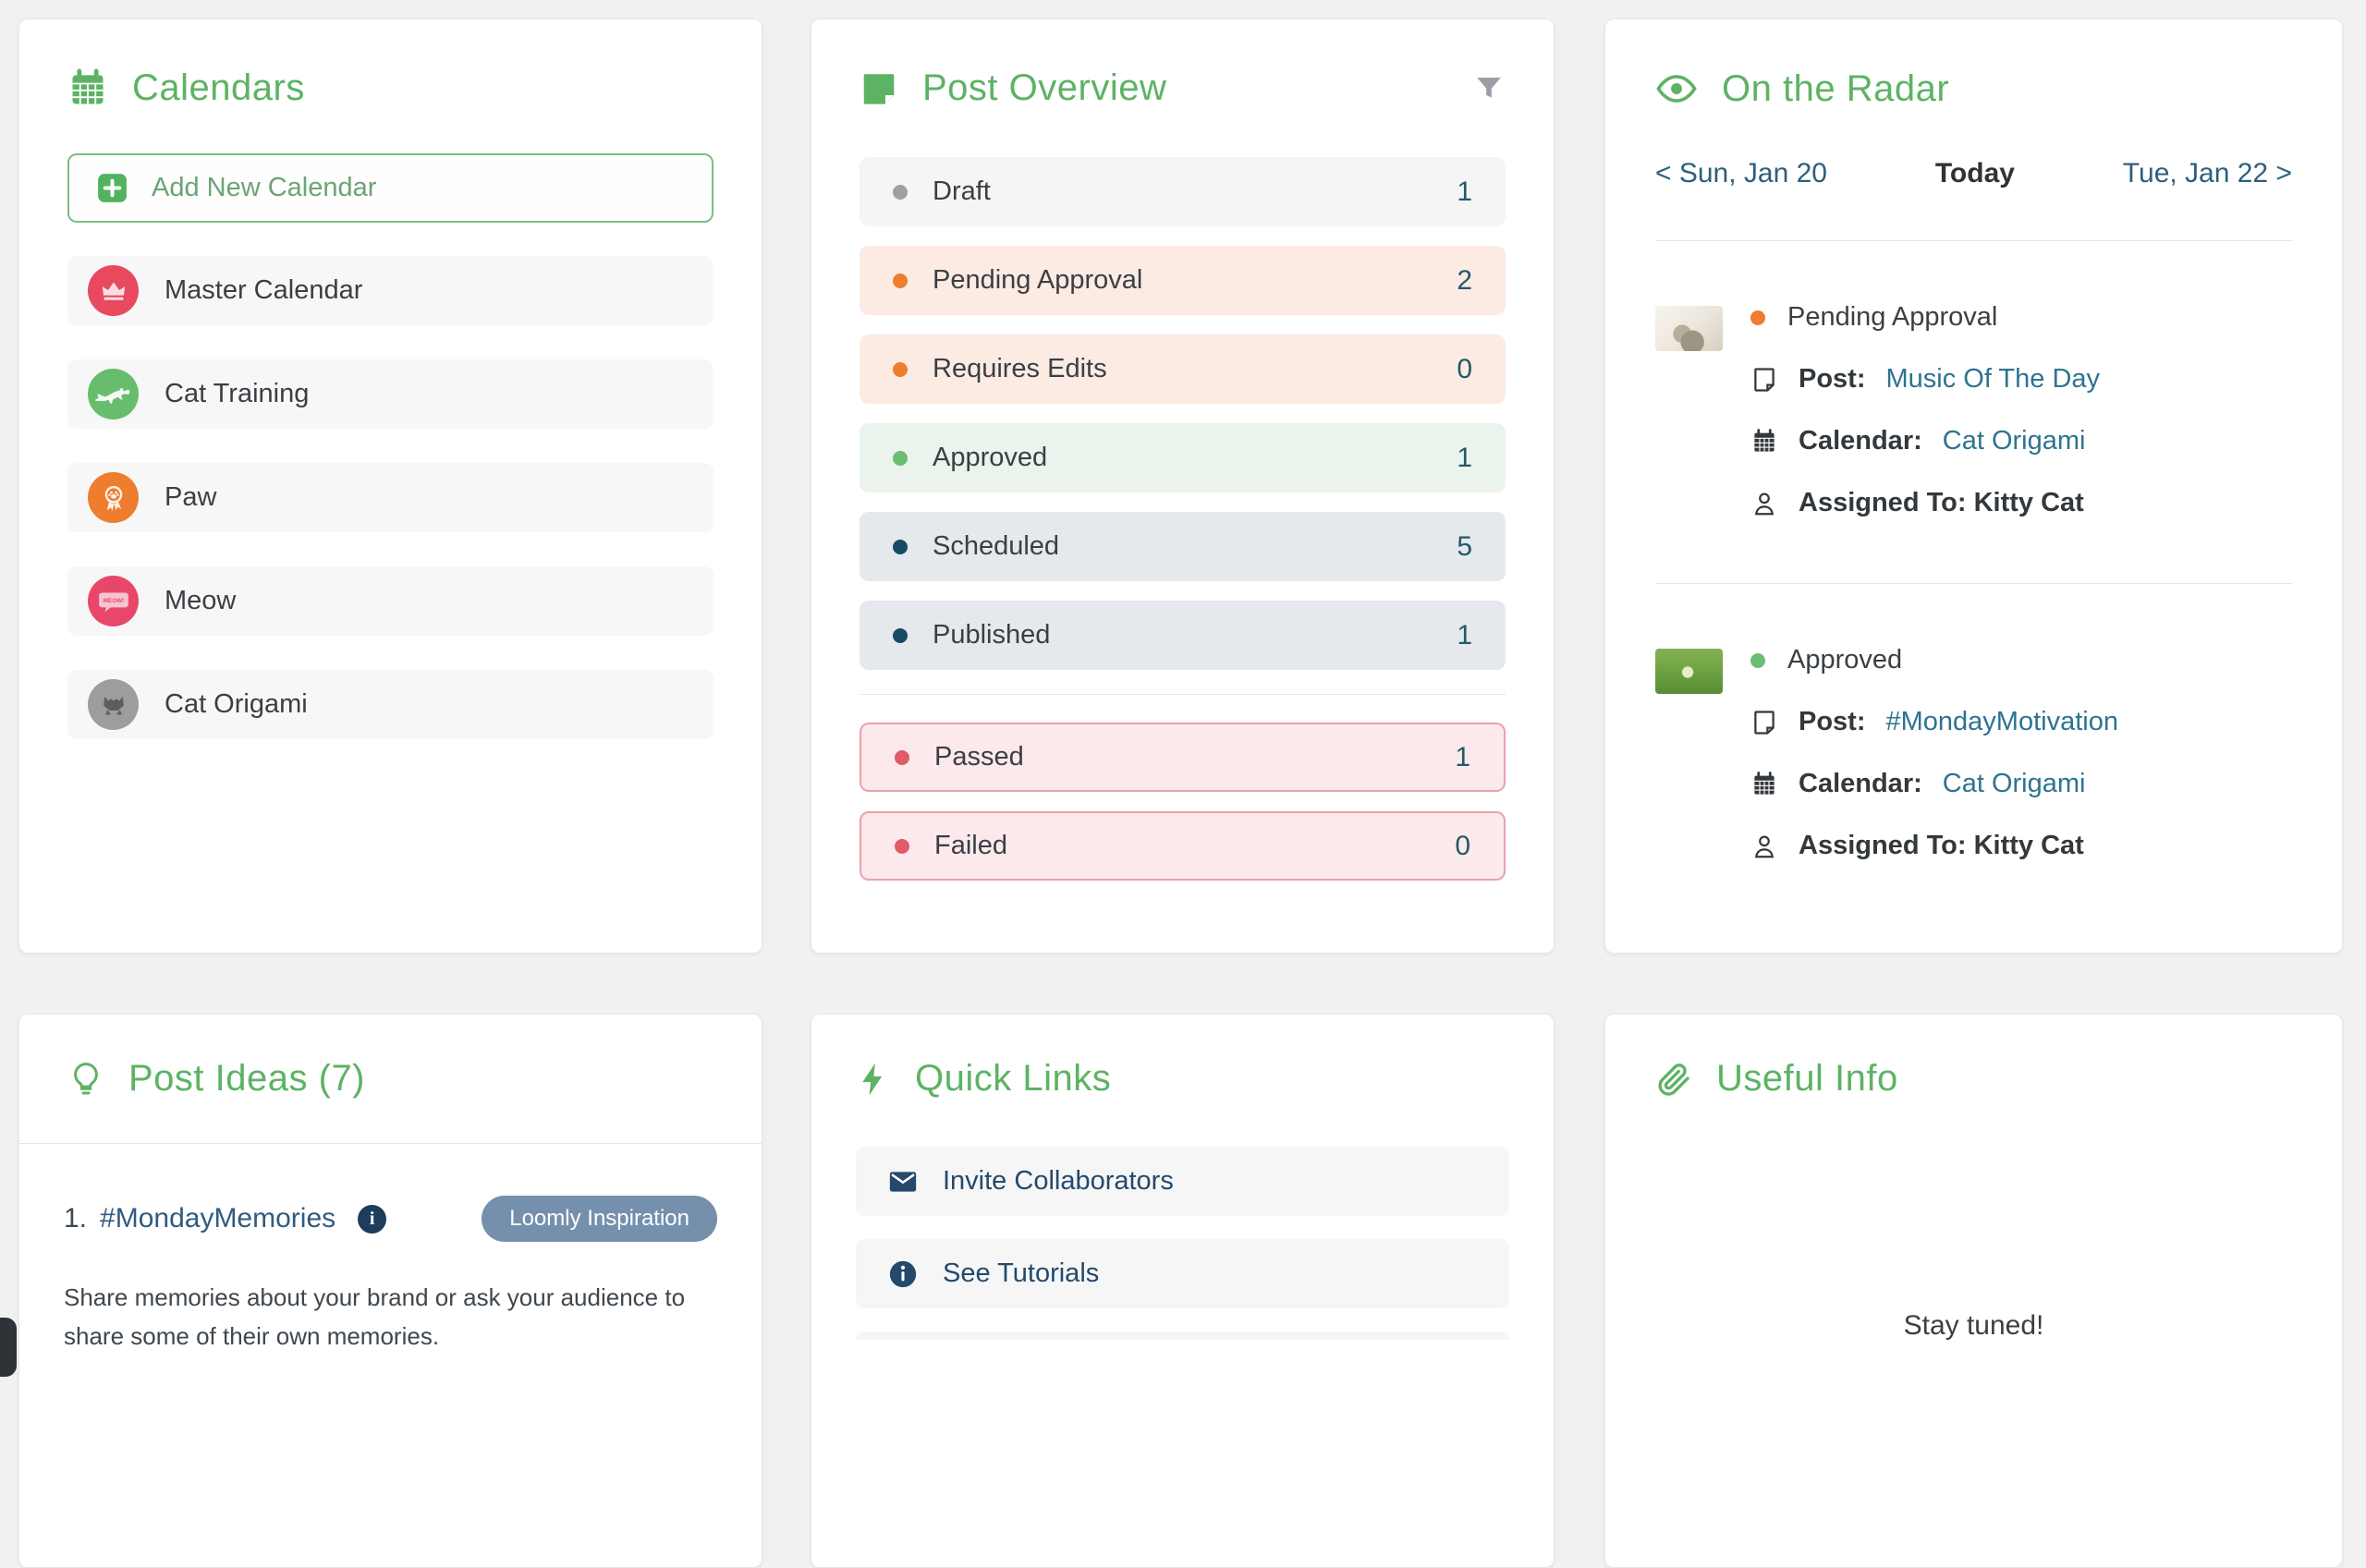 The image size is (2366, 1568). I want to click on calendar-item-label: Cat Origami, so click(236, 704).